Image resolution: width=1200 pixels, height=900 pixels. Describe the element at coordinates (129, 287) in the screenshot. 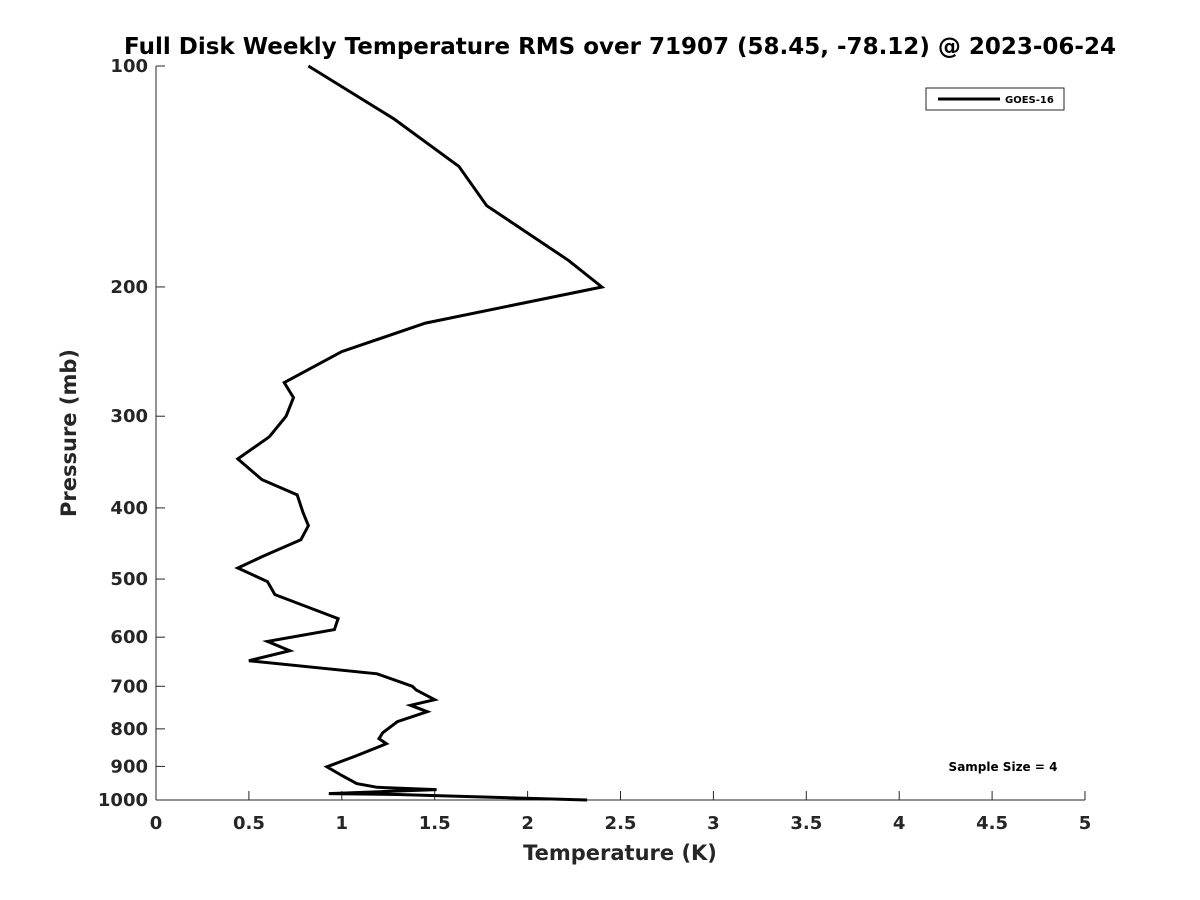

I see `y-tick-label: 200` at that location.